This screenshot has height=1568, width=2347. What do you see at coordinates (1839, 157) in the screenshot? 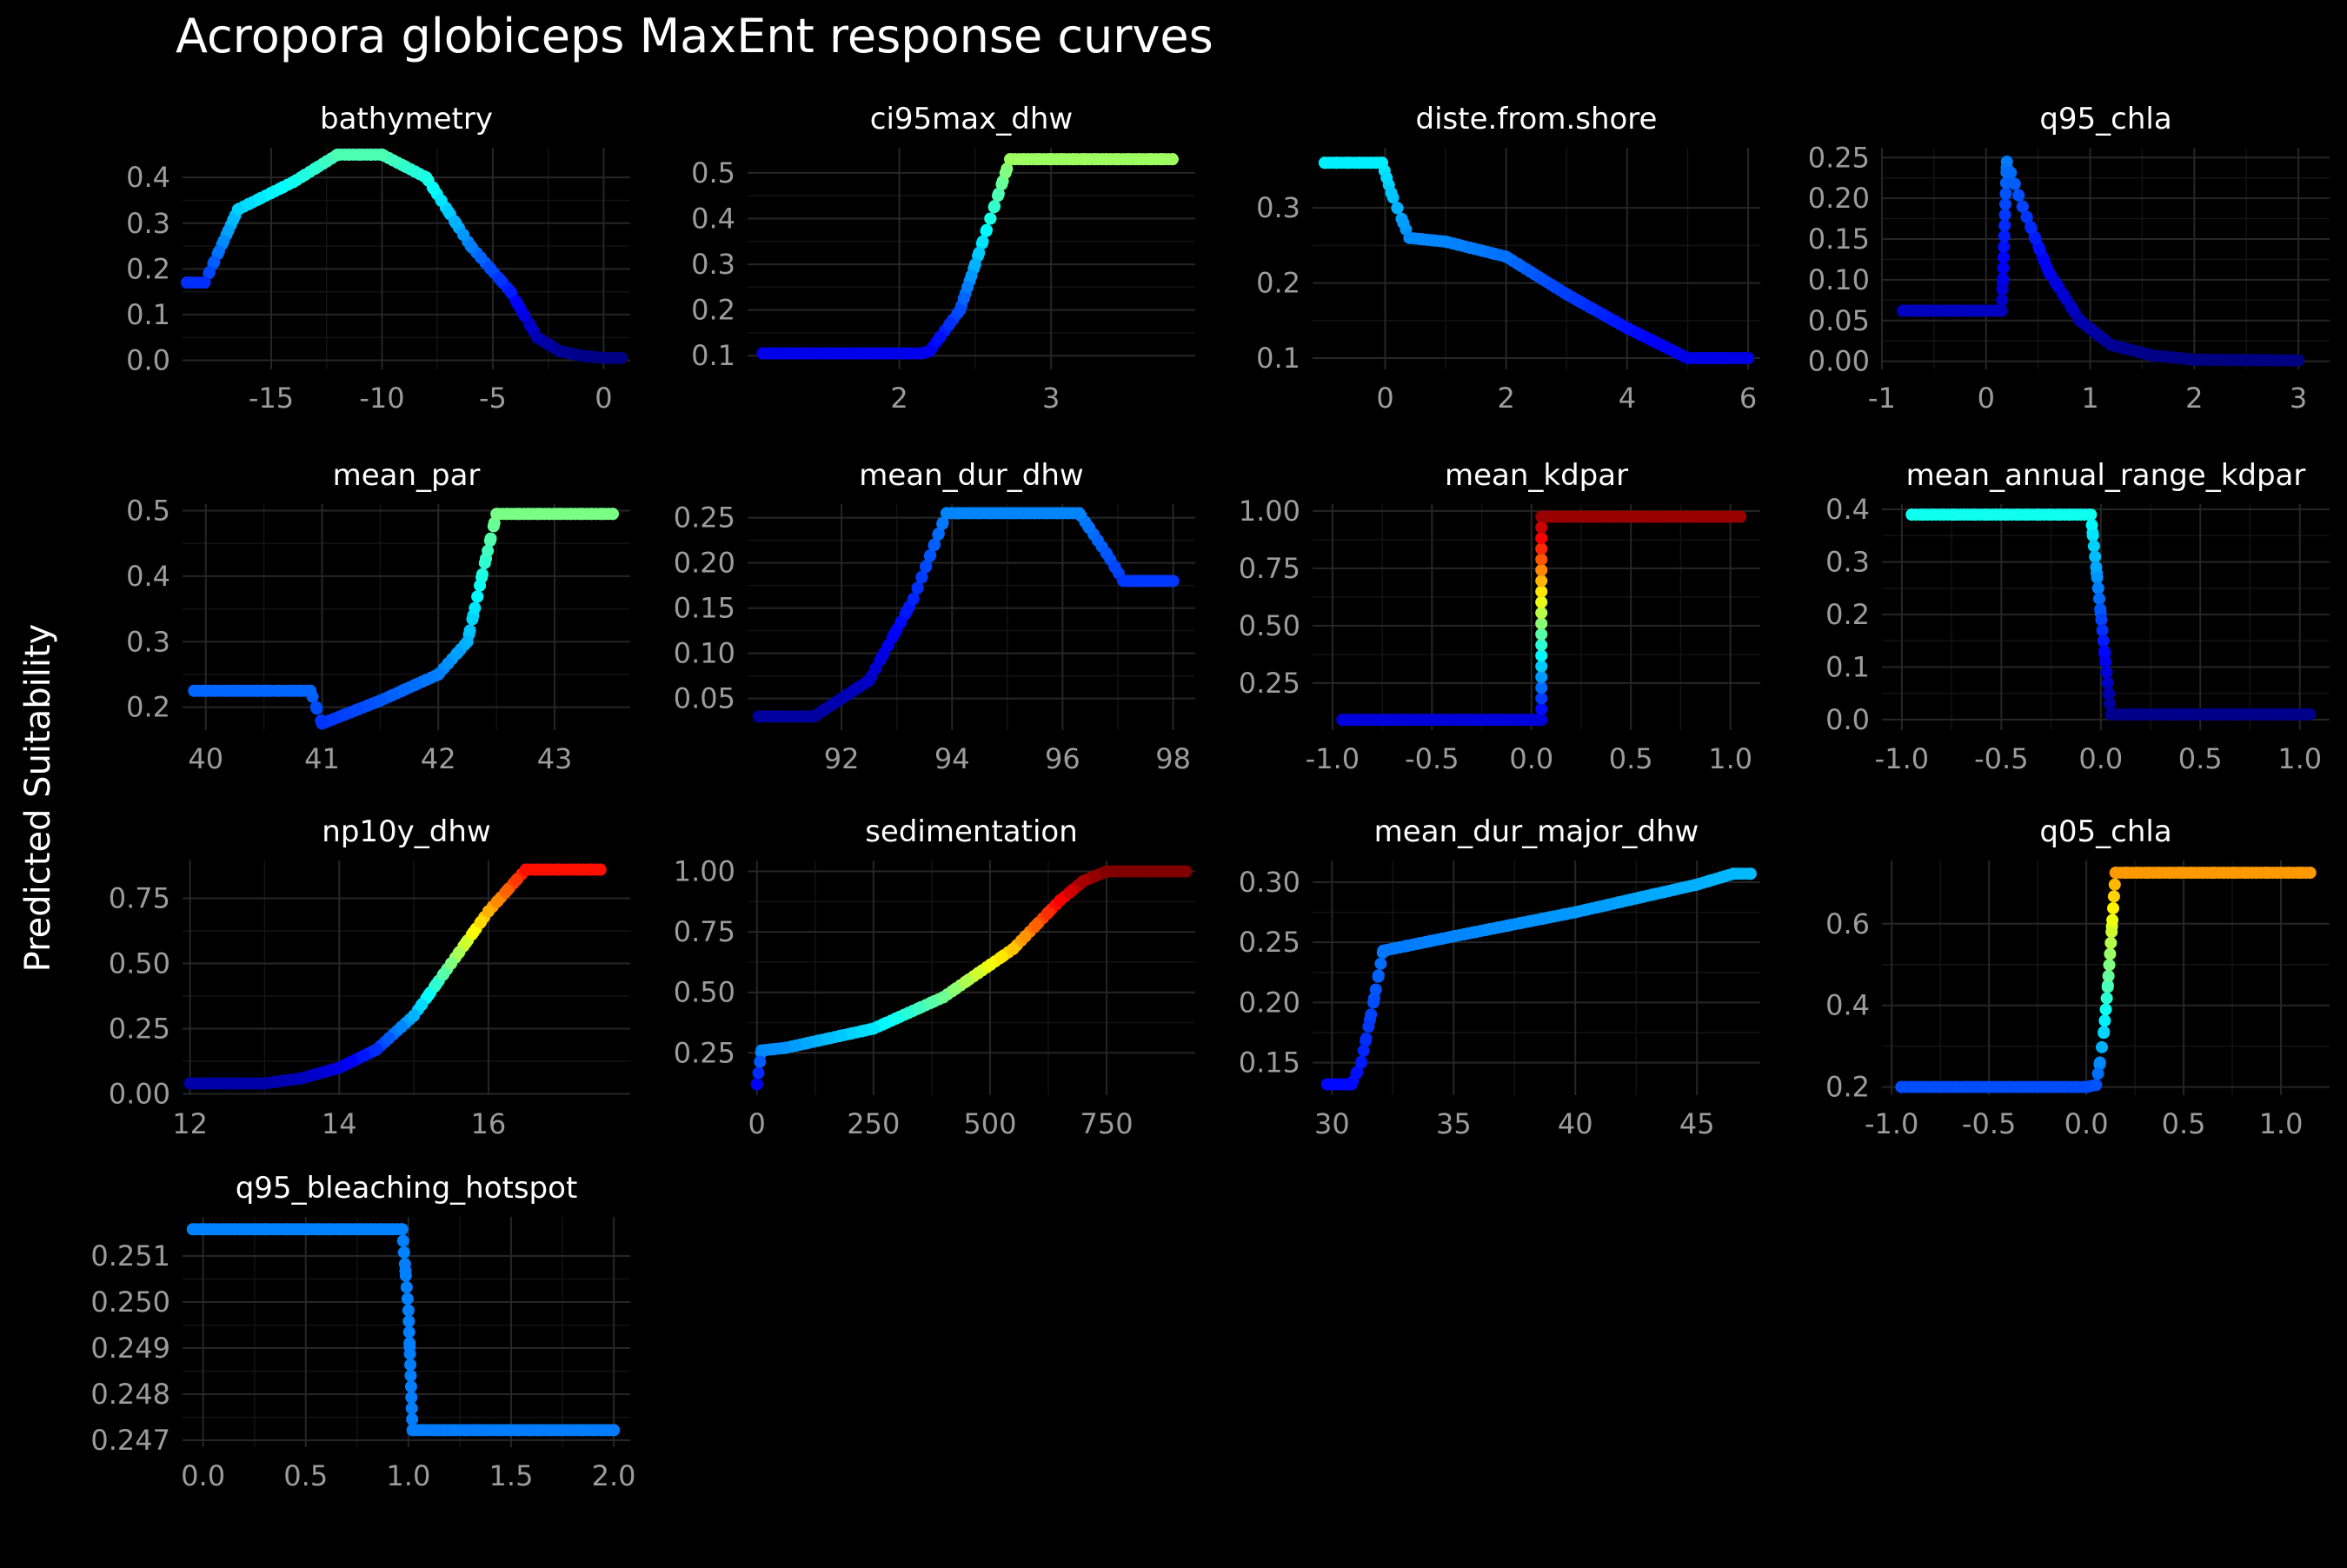
I see `y-tick-label: 0.25` at bounding box center [1839, 157].